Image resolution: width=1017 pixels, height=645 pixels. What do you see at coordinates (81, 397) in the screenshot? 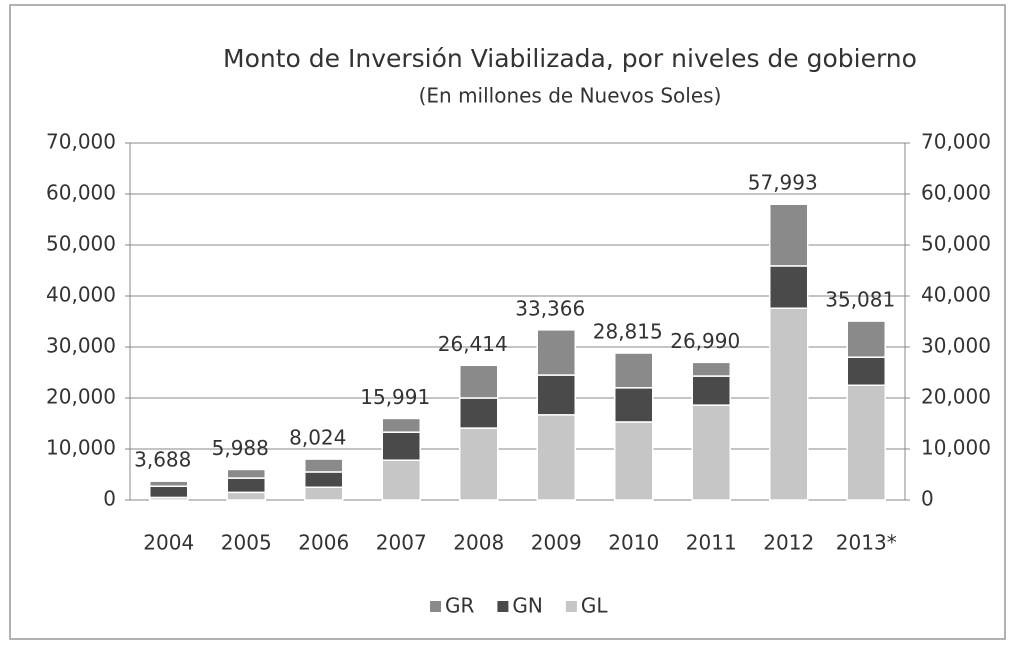
I see `y-tick-label: 20,000` at bounding box center [81, 397].